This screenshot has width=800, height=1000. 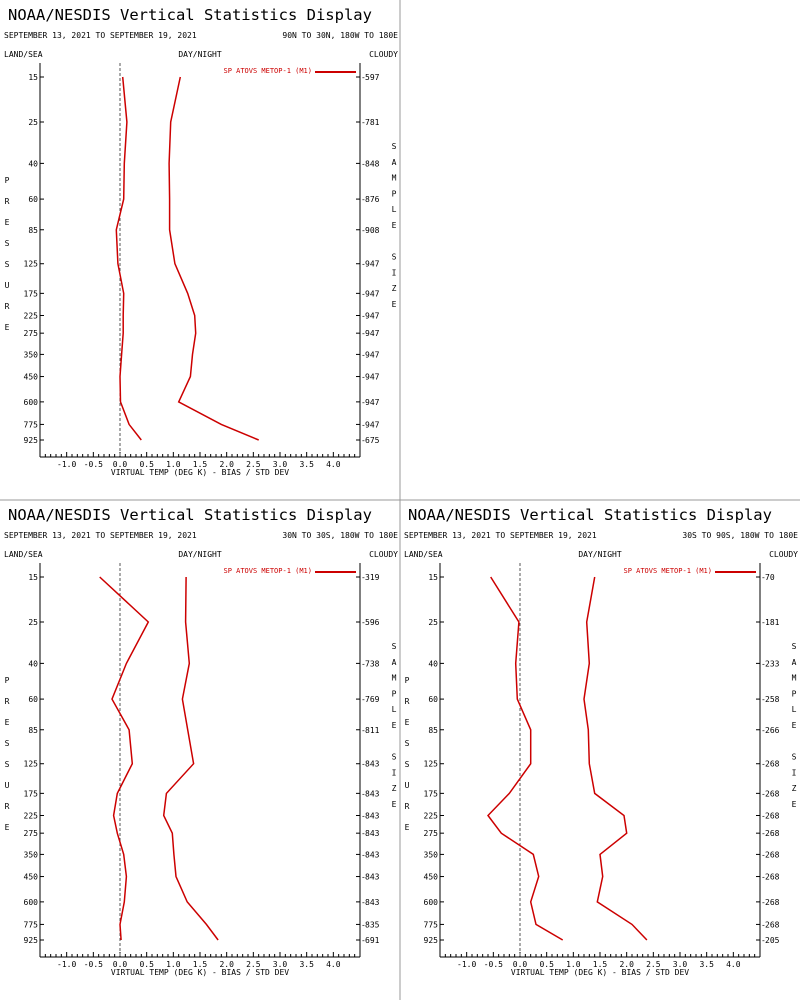 I want to click on sample-size-label: 781, so click(x=372, y=122).